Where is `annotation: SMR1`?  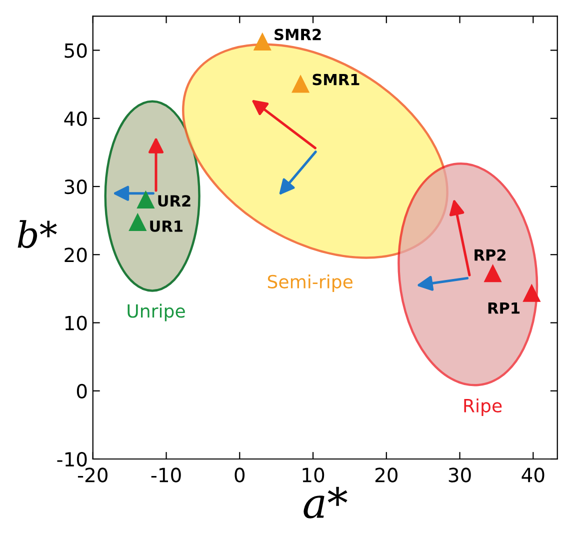
annotation: SMR1 is located at coordinates (336, 80).